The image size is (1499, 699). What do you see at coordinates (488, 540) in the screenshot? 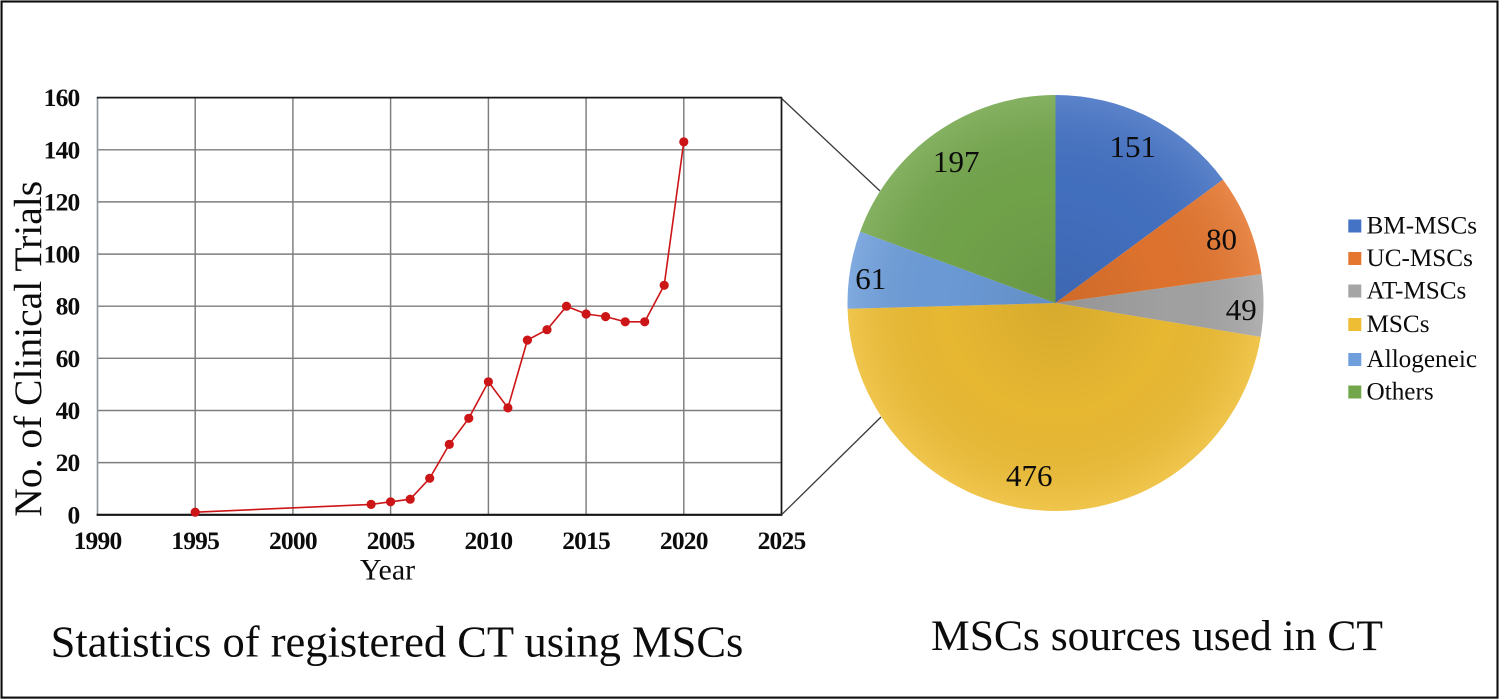
I see `svg-text: 2010` at bounding box center [488, 540].